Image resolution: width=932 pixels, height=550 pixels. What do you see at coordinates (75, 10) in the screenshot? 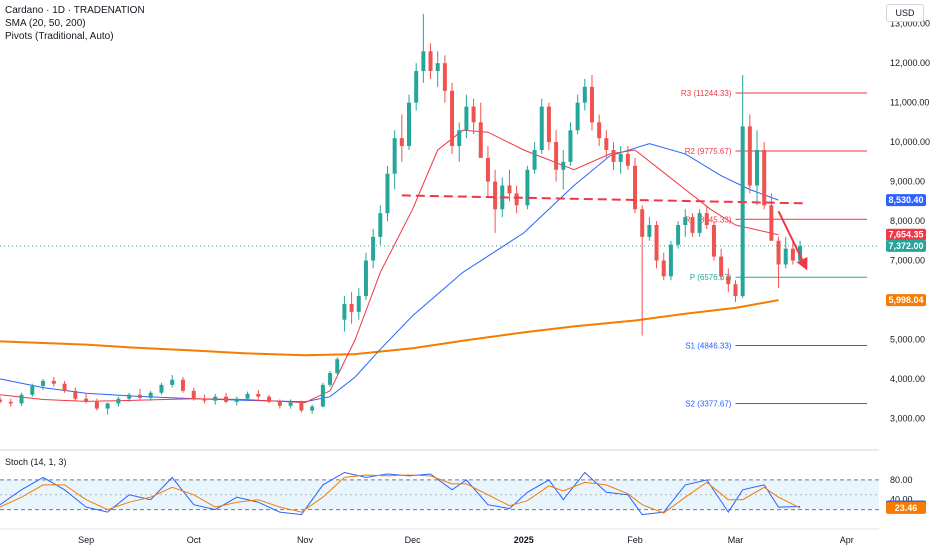
I see `symbol-title: Cardano · 1D · TRADENATION` at bounding box center [75, 10].